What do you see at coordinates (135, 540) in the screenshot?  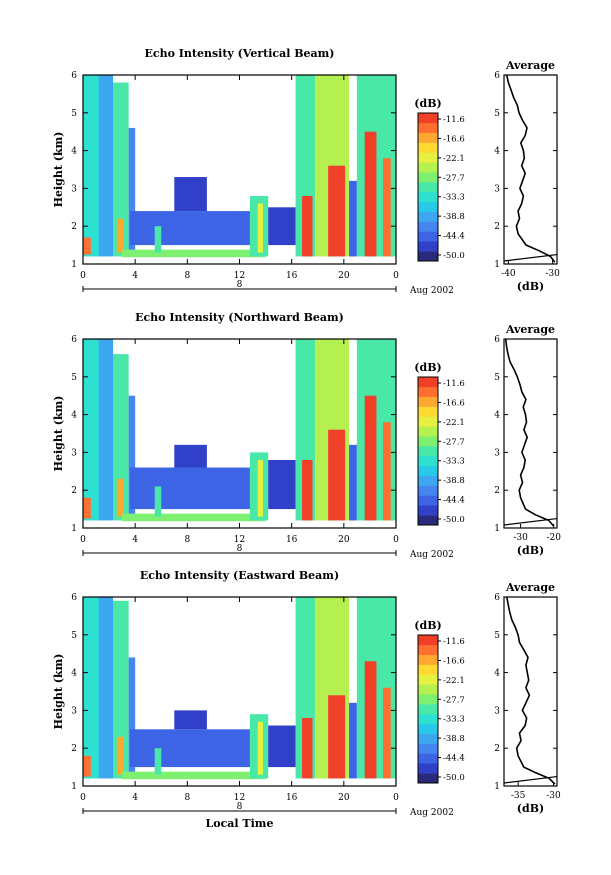 I see `x-tick-label: 4` at bounding box center [135, 540].